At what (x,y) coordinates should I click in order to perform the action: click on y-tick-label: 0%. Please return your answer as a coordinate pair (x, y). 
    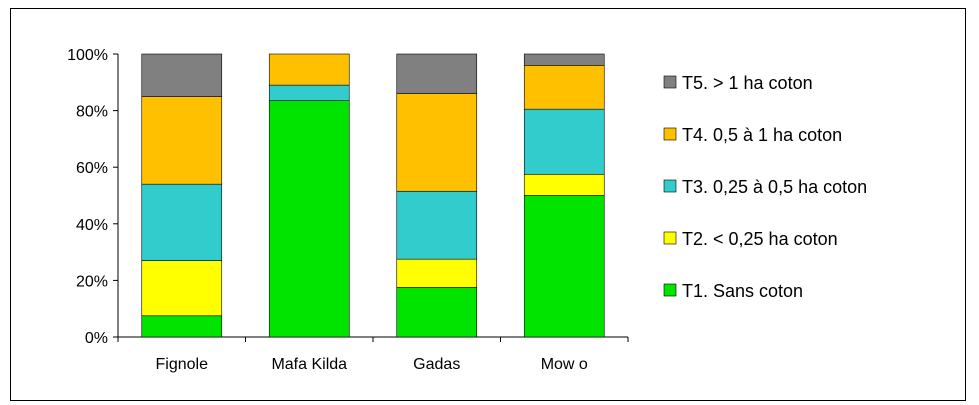
    Looking at the image, I should click on (96, 338).